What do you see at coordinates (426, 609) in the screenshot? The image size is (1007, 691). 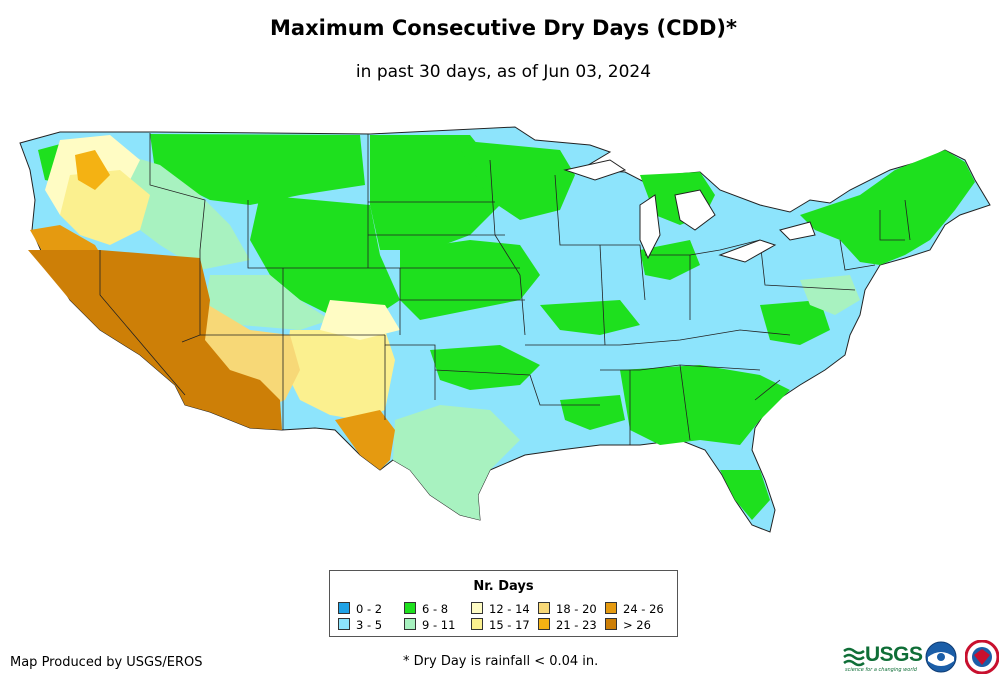 I see `legend-item: 6 - 8` at bounding box center [426, 609].